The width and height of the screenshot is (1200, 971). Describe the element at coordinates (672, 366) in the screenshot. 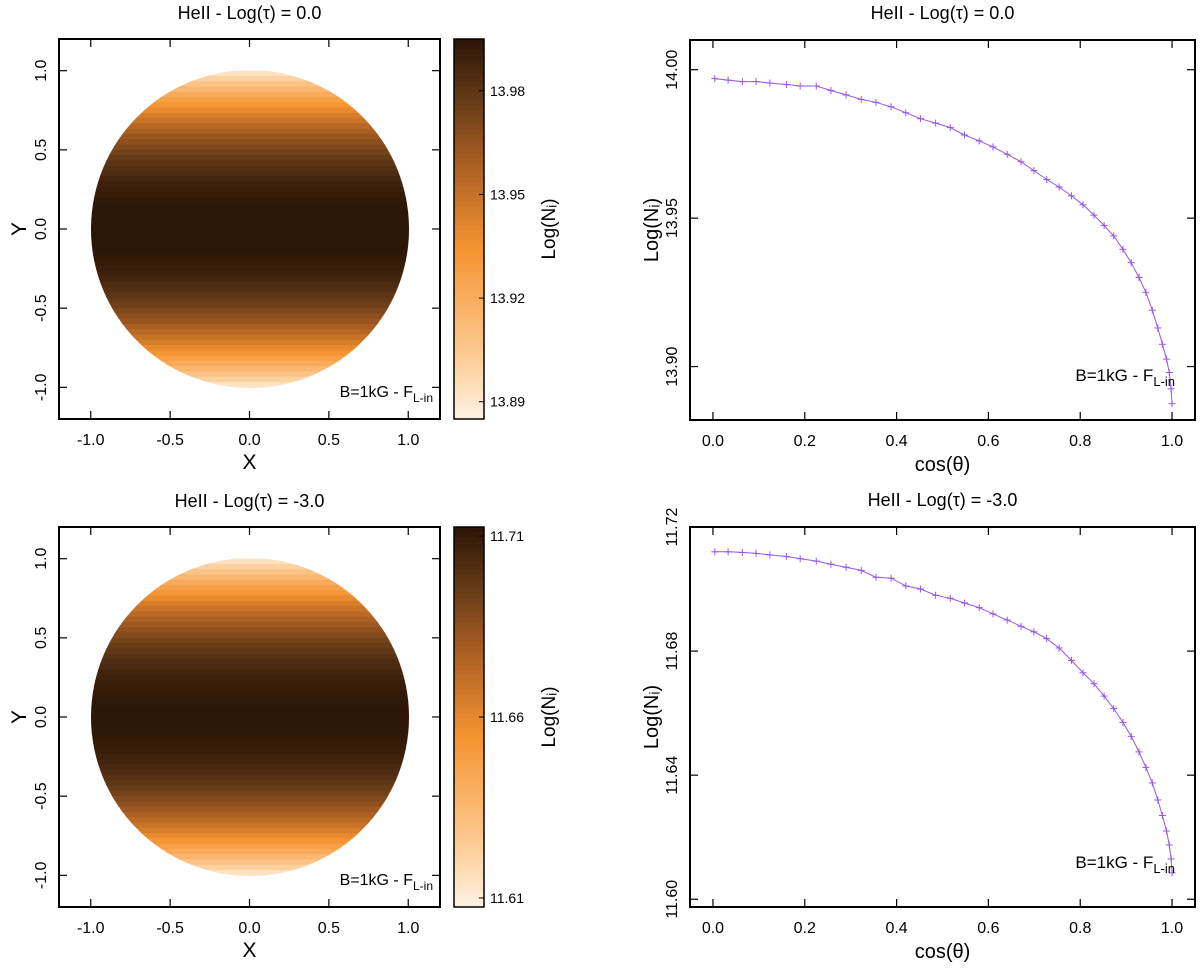

I see `top-line-y-tick-label: 13.90` at that location.